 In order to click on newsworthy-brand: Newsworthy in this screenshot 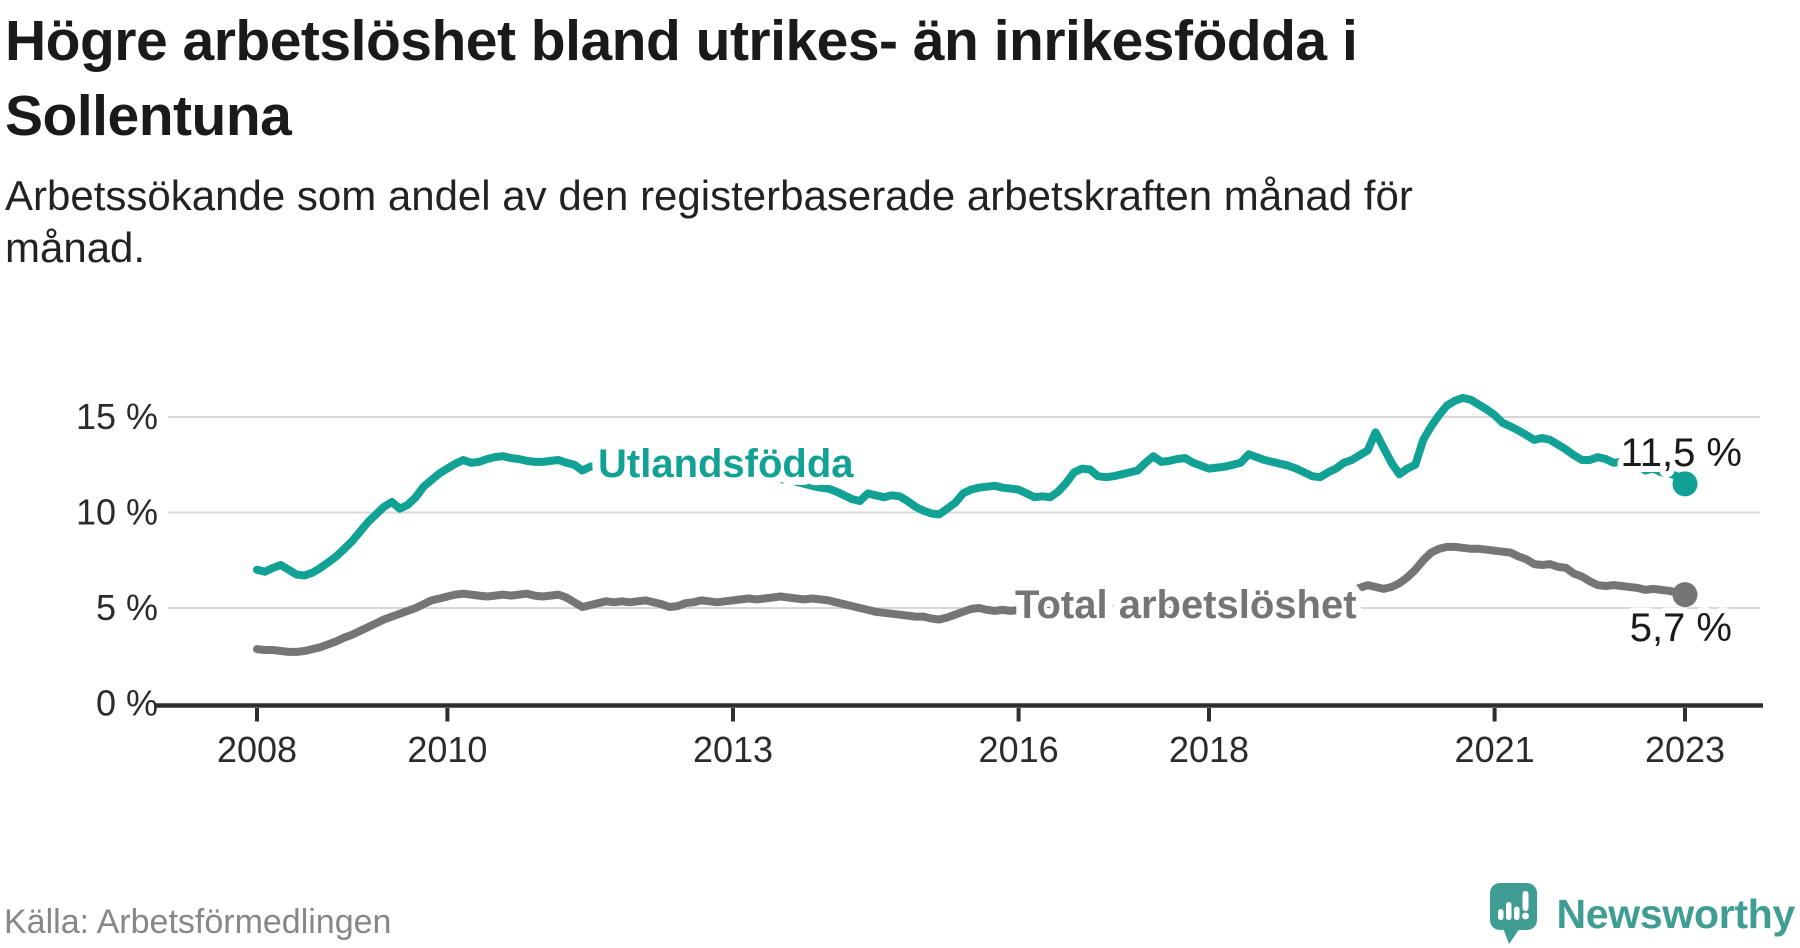, I will do `click(1642, 914)`.